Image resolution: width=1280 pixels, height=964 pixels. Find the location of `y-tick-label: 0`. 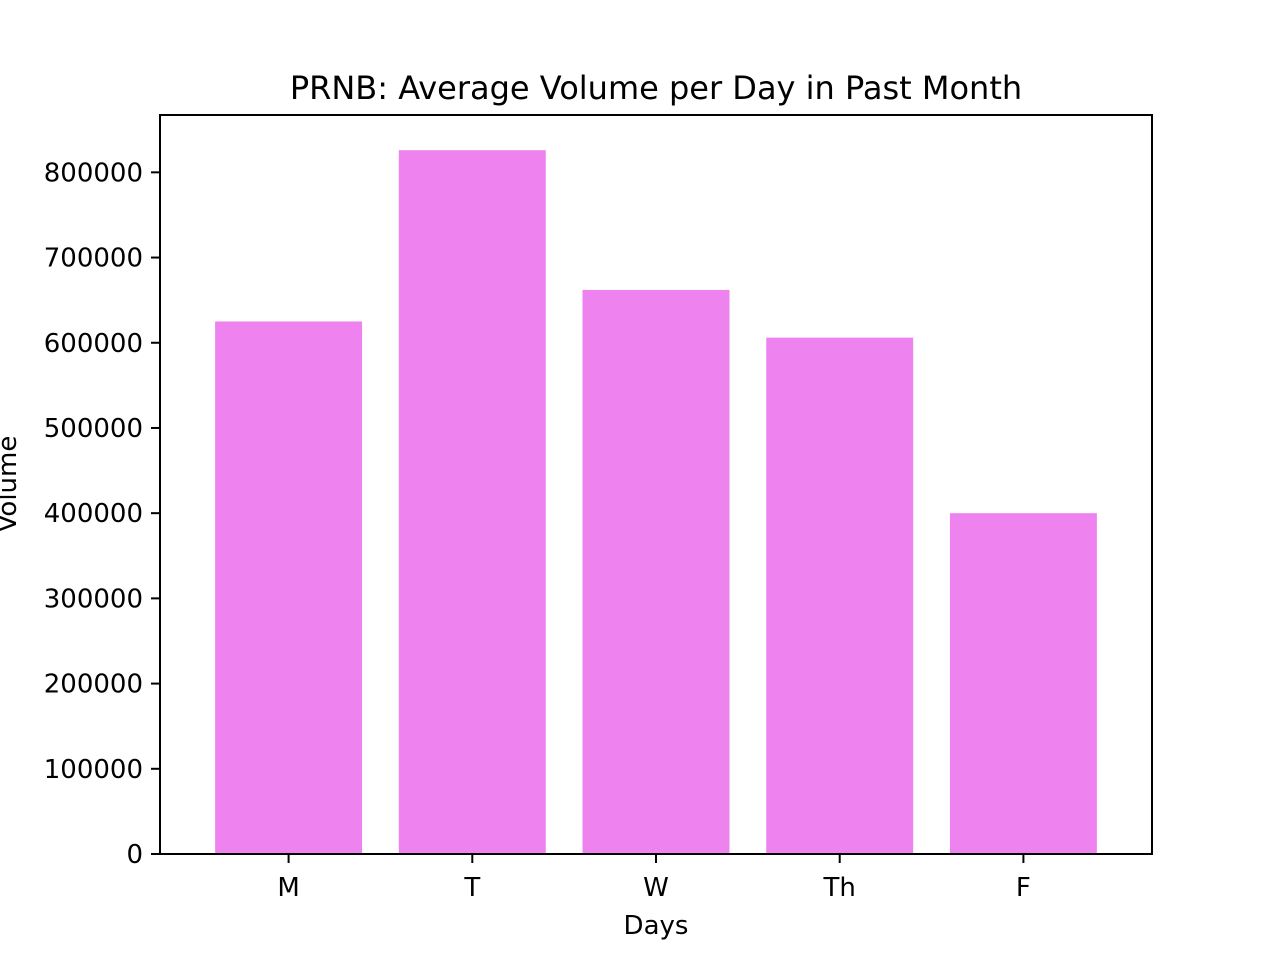

y-tick-label: 0 is located at coordinates (134, 855).